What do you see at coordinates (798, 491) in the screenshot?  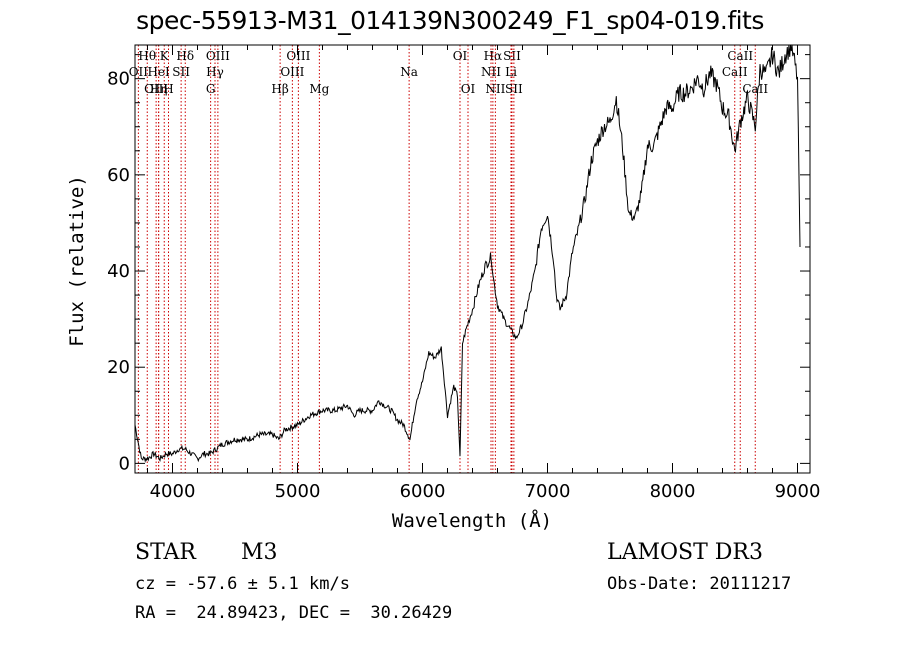 I see `x-tick-label-5: 9000` at bounding box center [798, 491].